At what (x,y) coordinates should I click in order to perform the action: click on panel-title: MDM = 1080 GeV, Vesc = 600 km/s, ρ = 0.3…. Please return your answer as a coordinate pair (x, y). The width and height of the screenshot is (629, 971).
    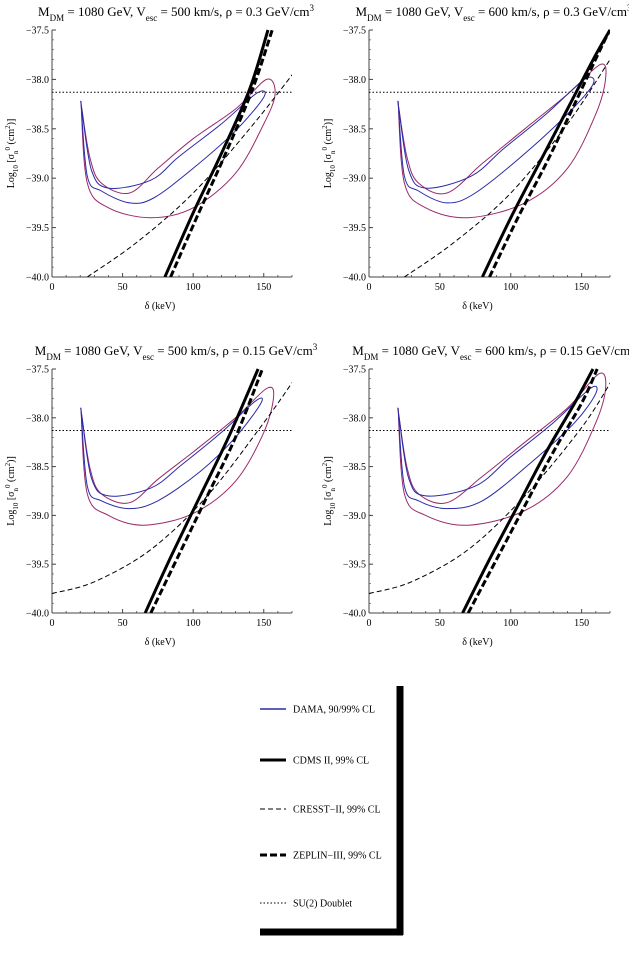
    Looking at the image, I should click on (492, 13).